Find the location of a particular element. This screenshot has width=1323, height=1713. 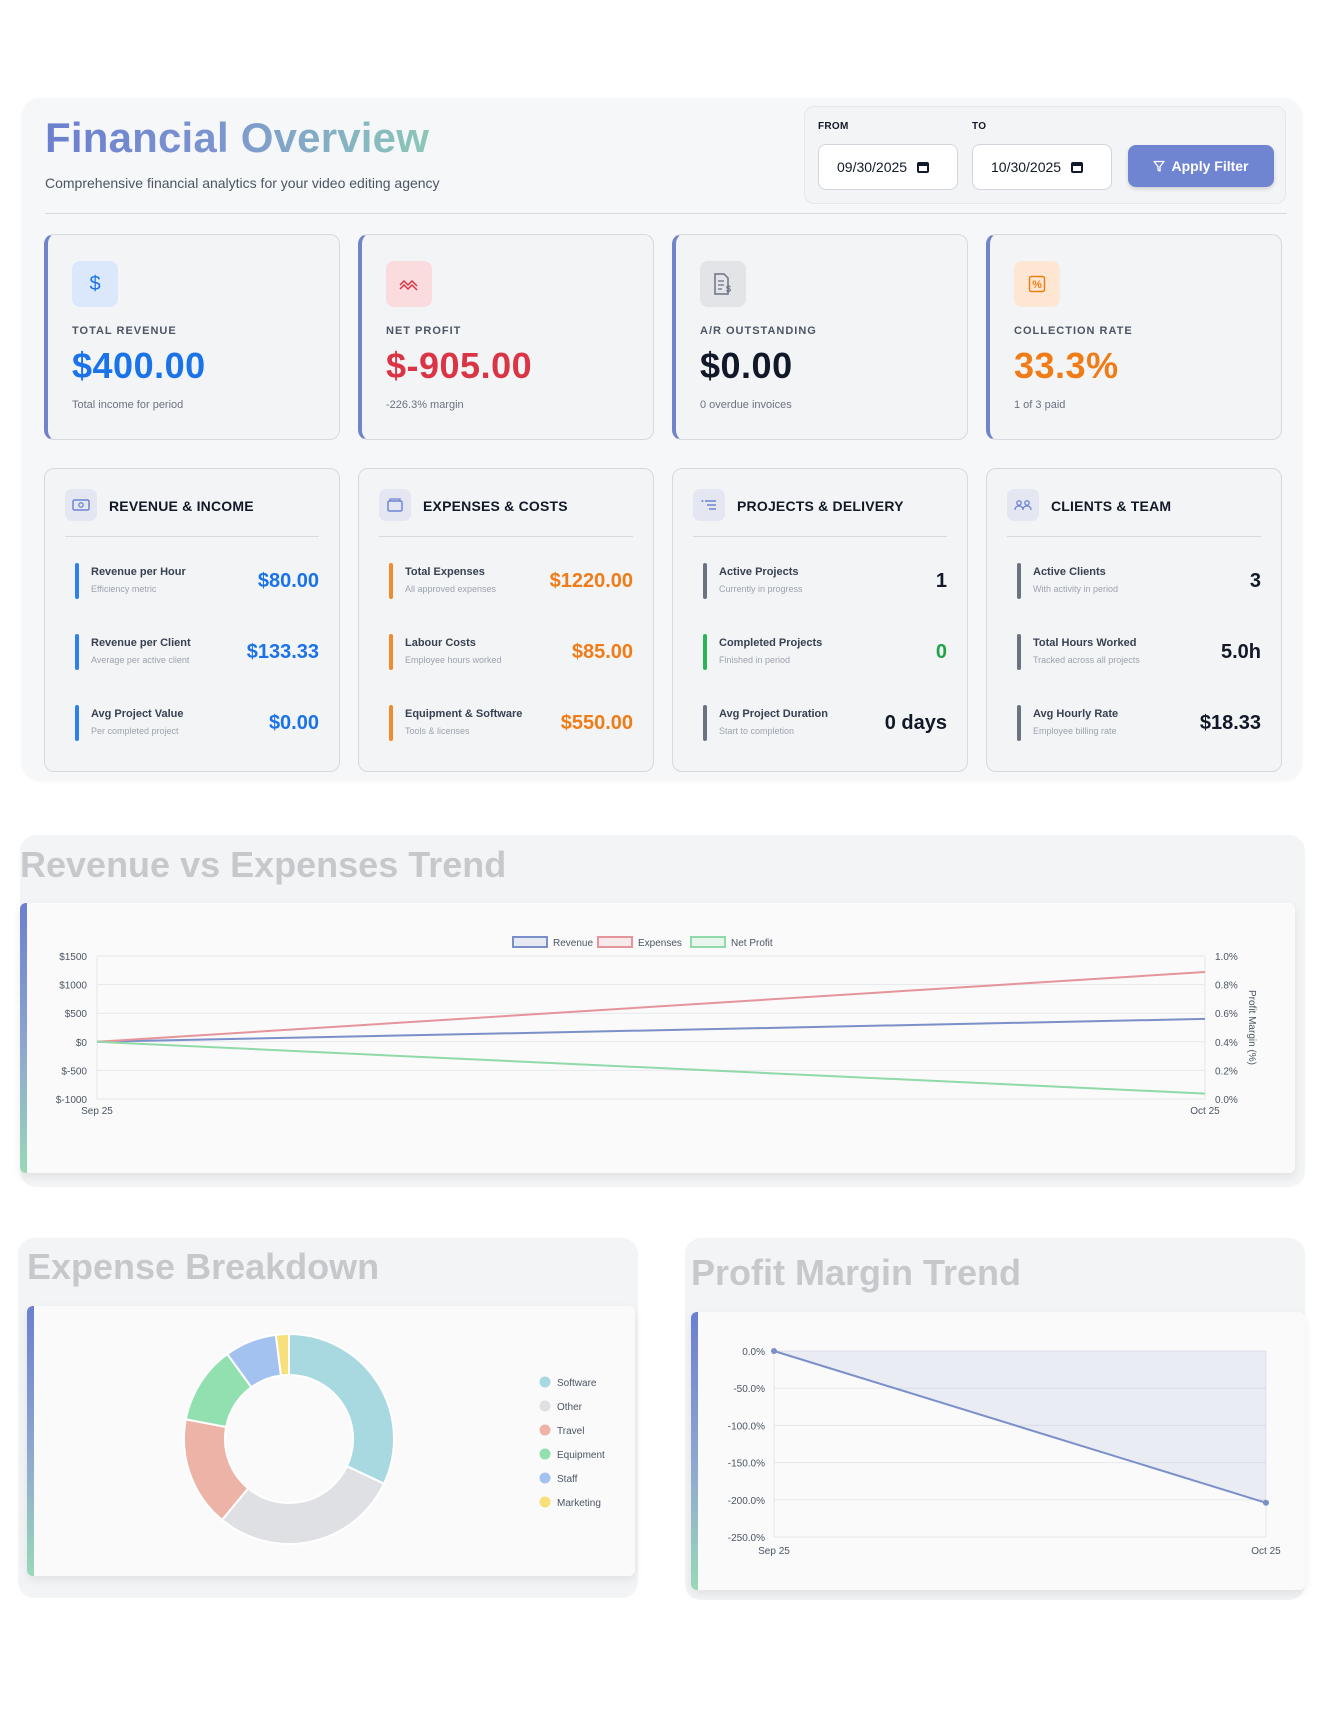

legend-label: Software is located at coordinates (577, 1383).